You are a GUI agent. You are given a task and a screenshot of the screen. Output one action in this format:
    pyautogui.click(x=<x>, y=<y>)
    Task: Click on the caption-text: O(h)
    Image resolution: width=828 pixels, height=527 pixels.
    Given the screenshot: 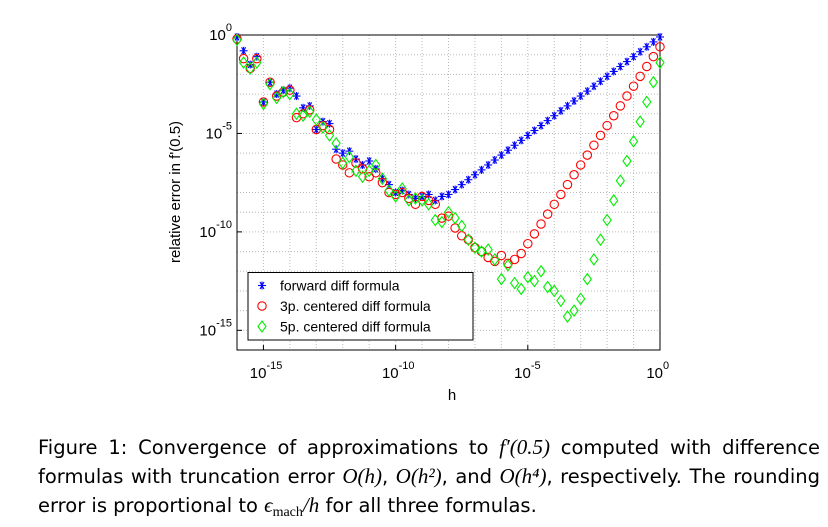 What is the action you would take?
    pyautogui.click(x=362, y=476)
    